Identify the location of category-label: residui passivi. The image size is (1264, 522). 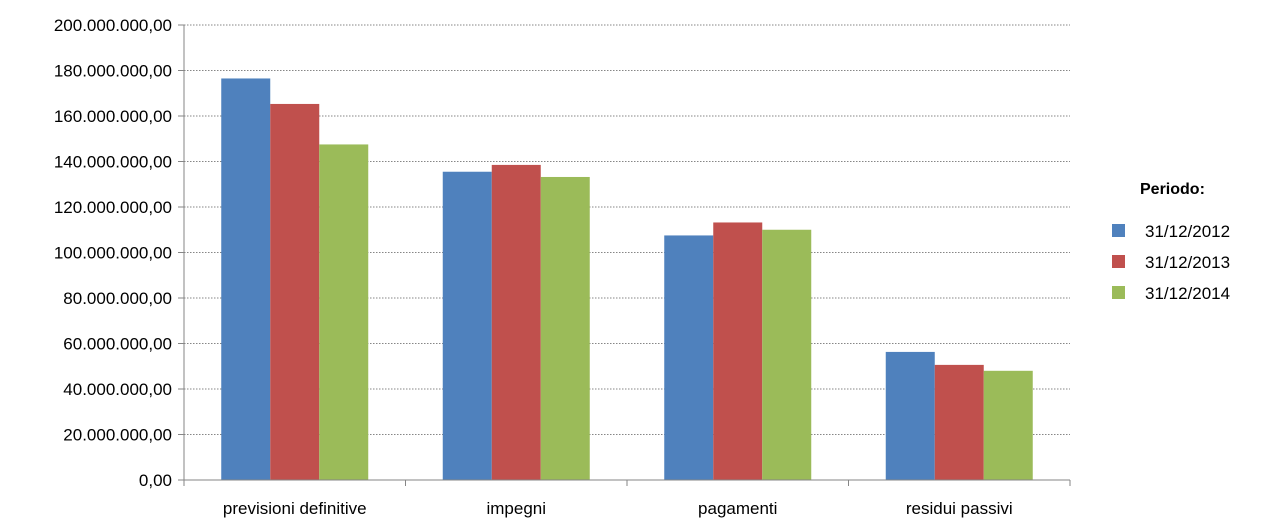
(959, 508).